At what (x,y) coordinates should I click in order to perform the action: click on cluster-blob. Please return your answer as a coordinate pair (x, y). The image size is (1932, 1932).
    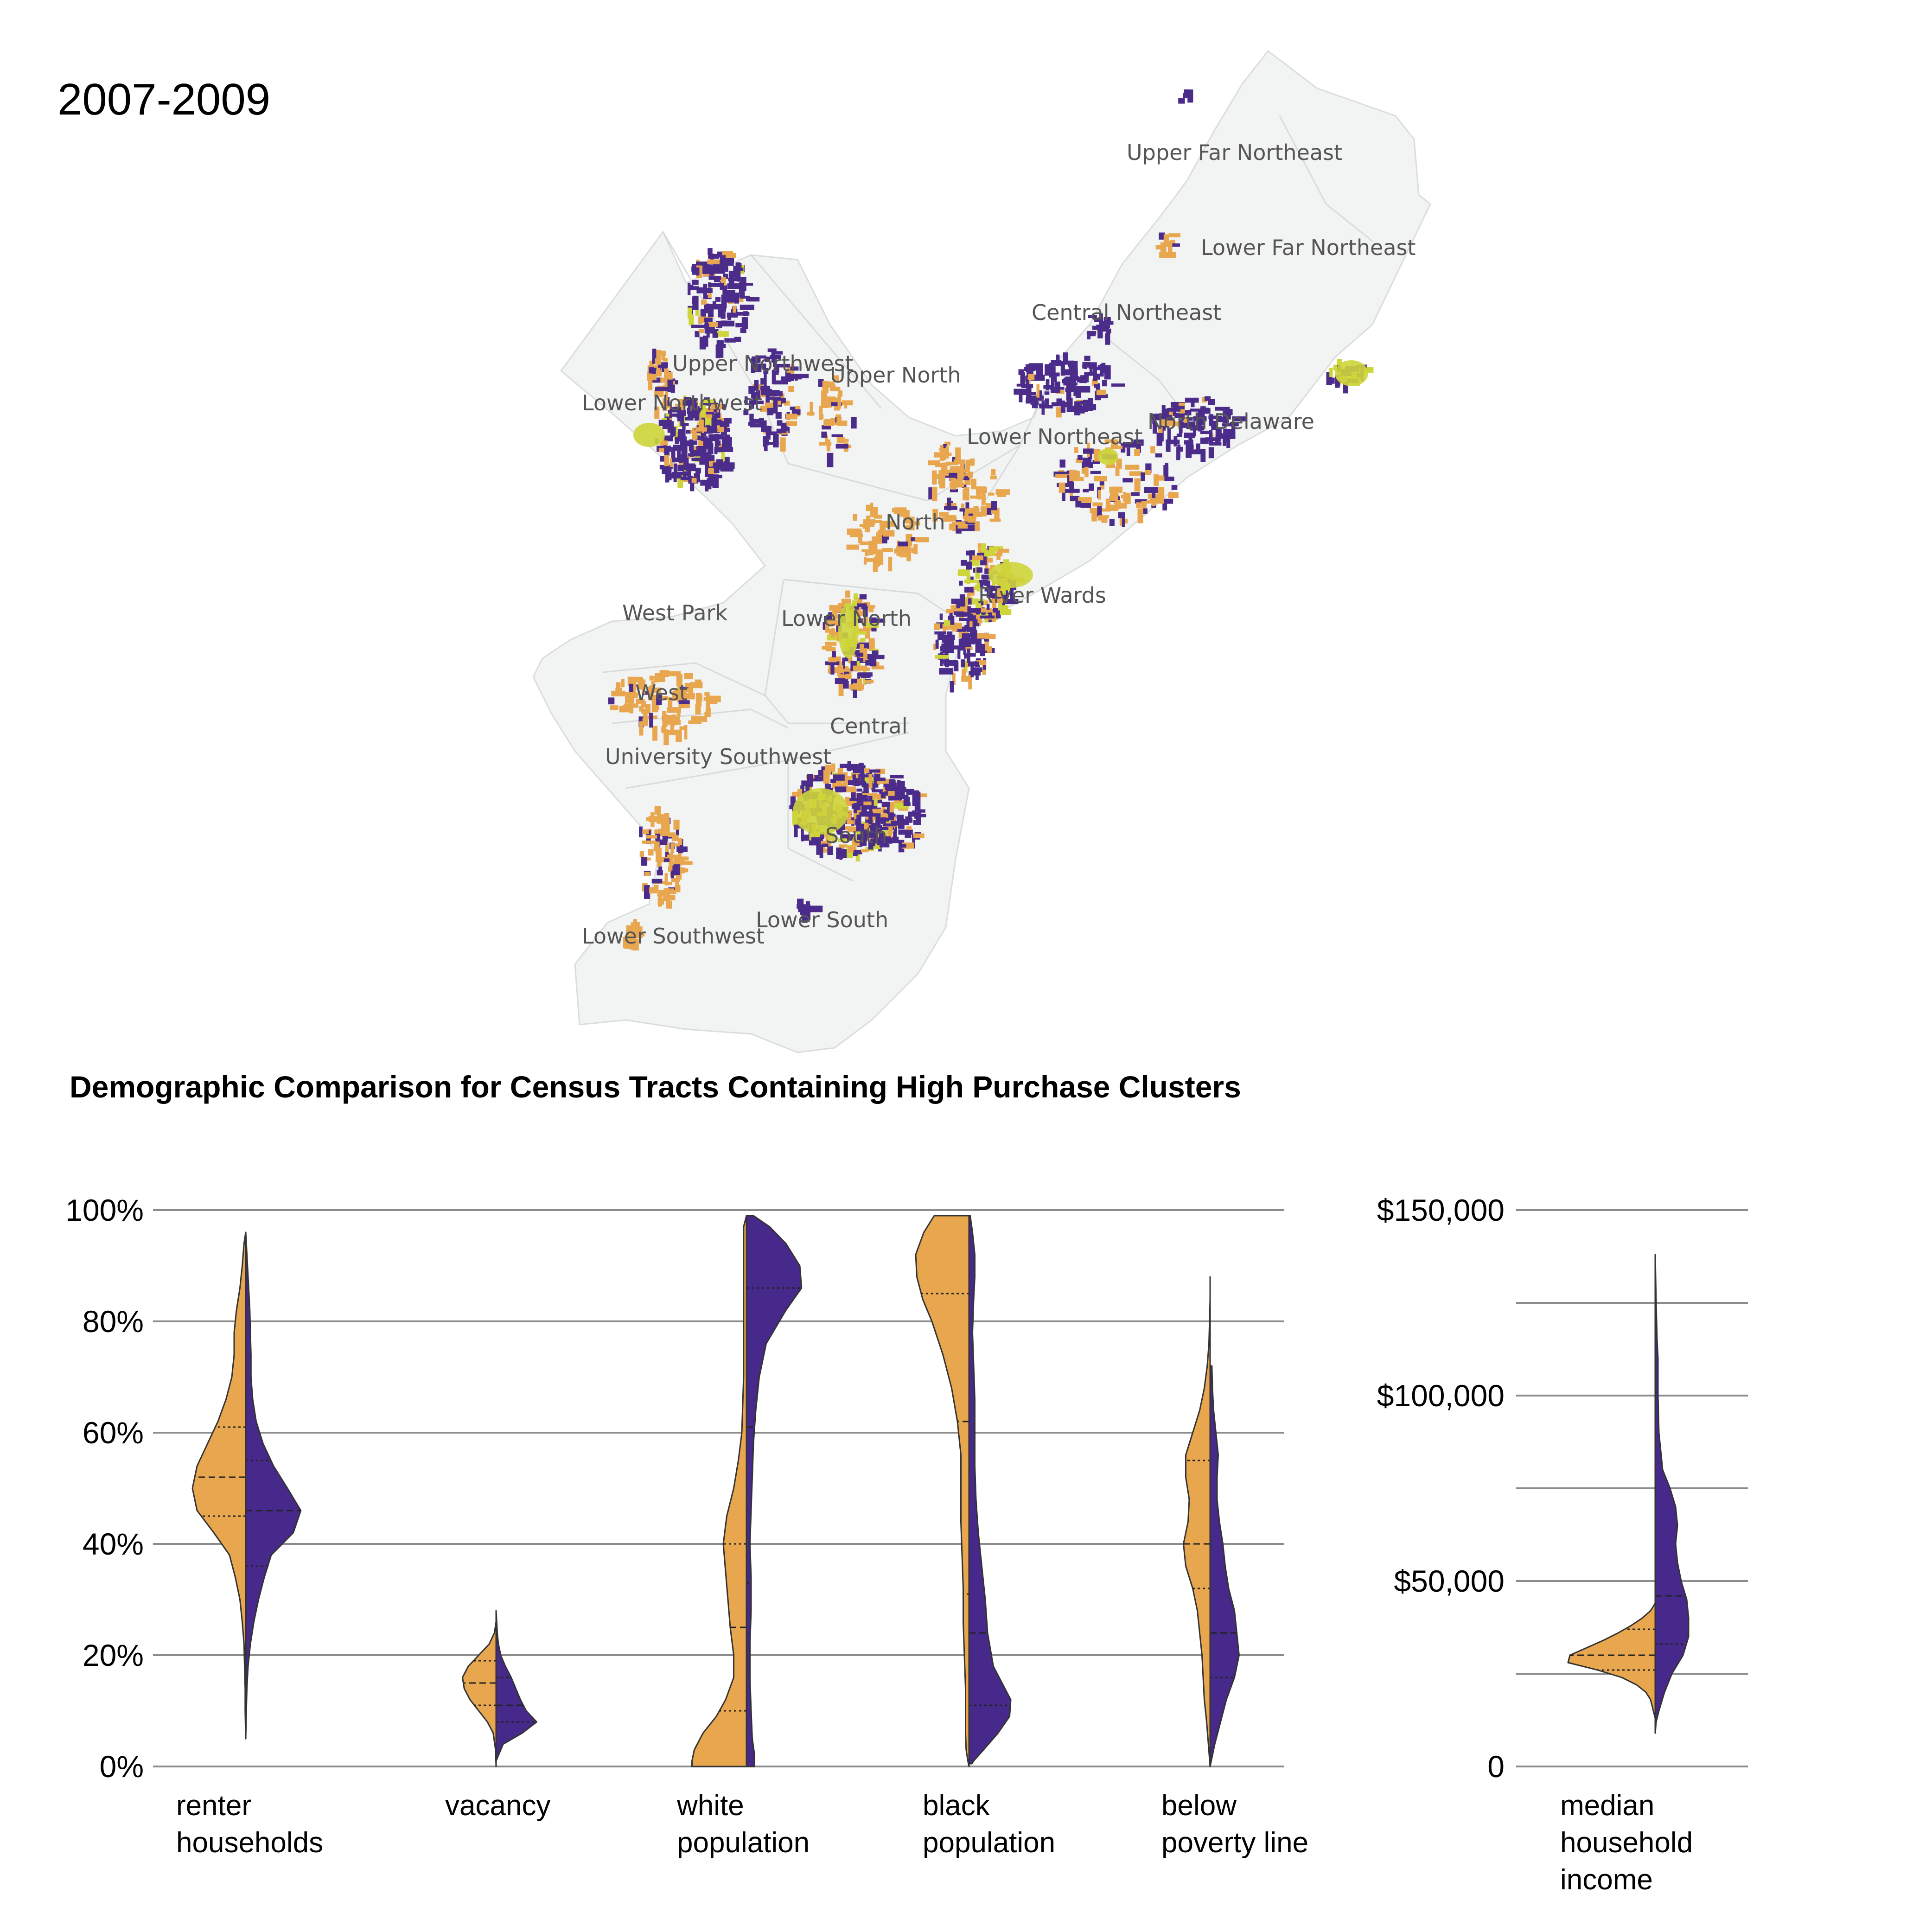
    Looking at the image, I should click on (849, 630).